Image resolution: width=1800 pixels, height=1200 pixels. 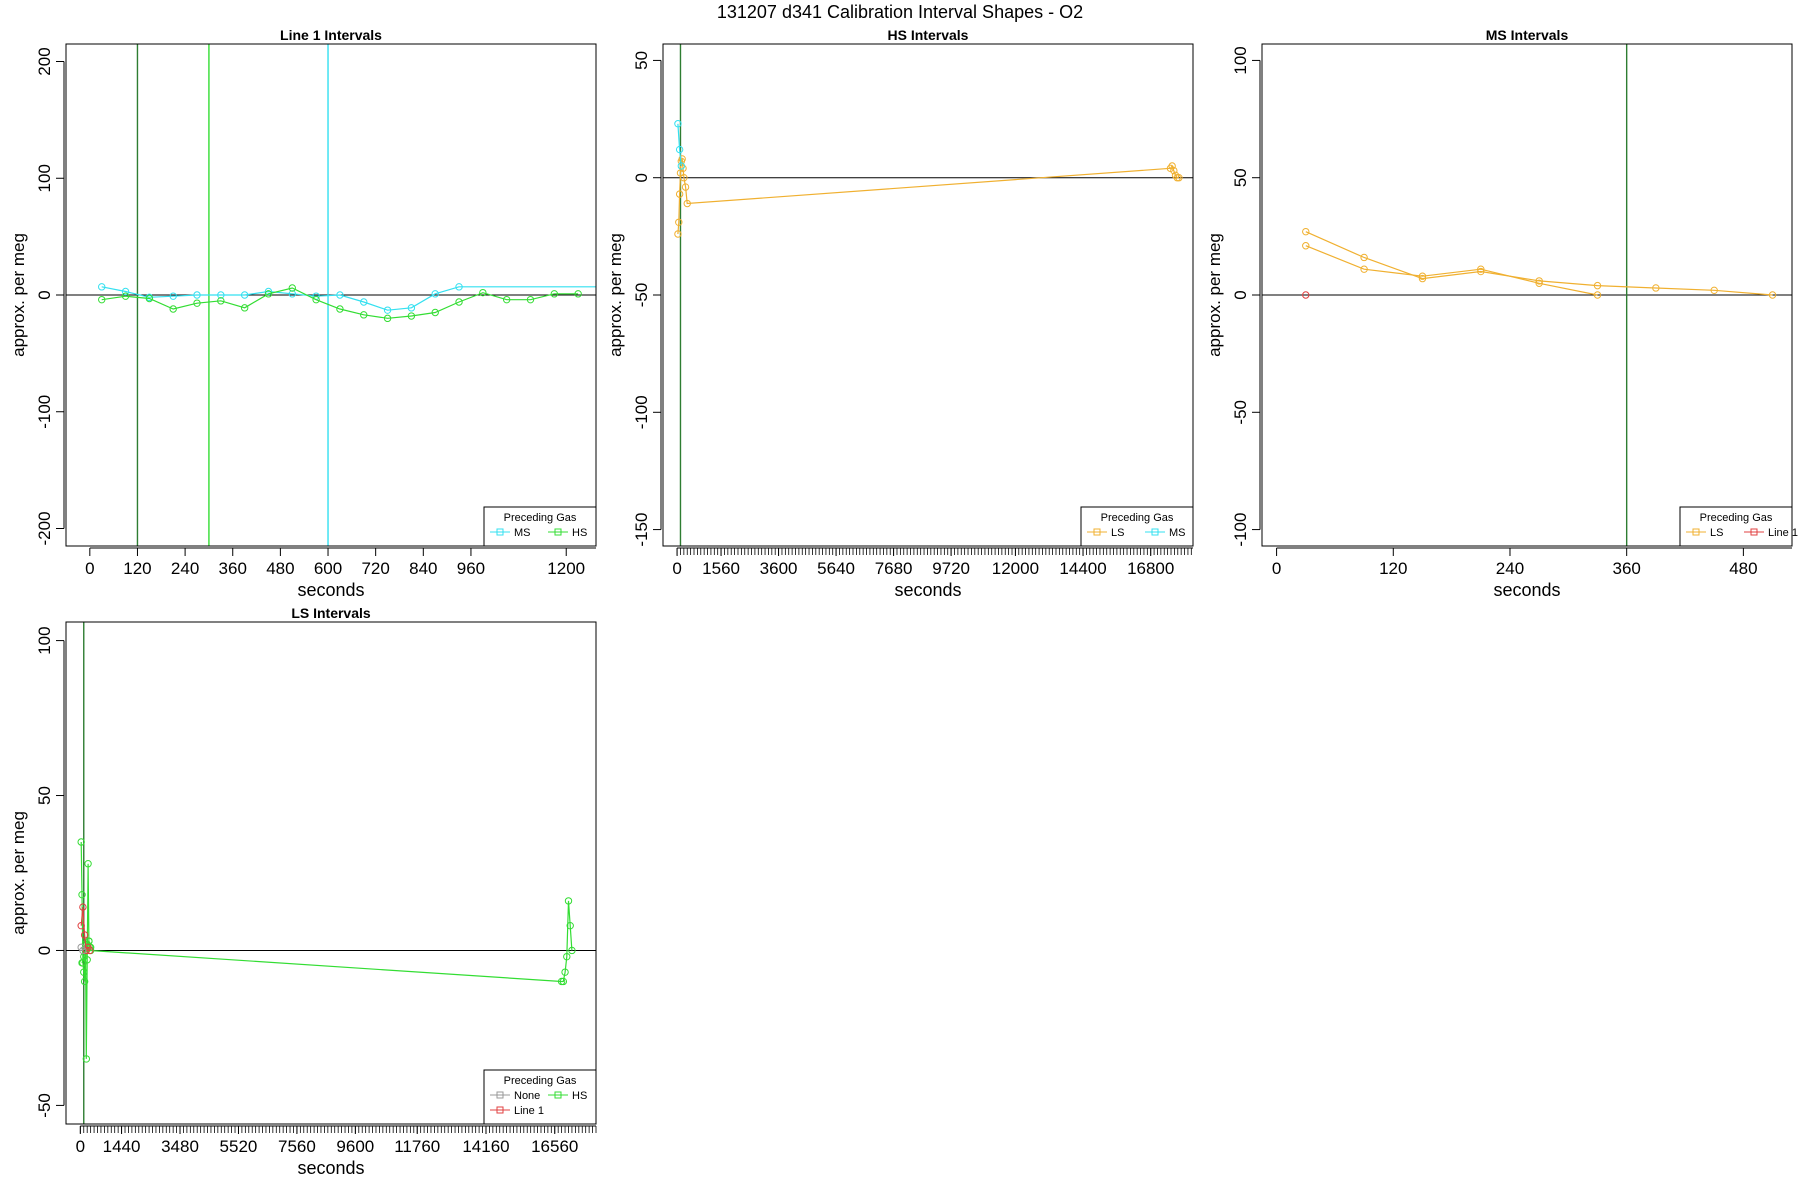 I want to click on x-tick-label: 16800, so click(x=1150, y=568).